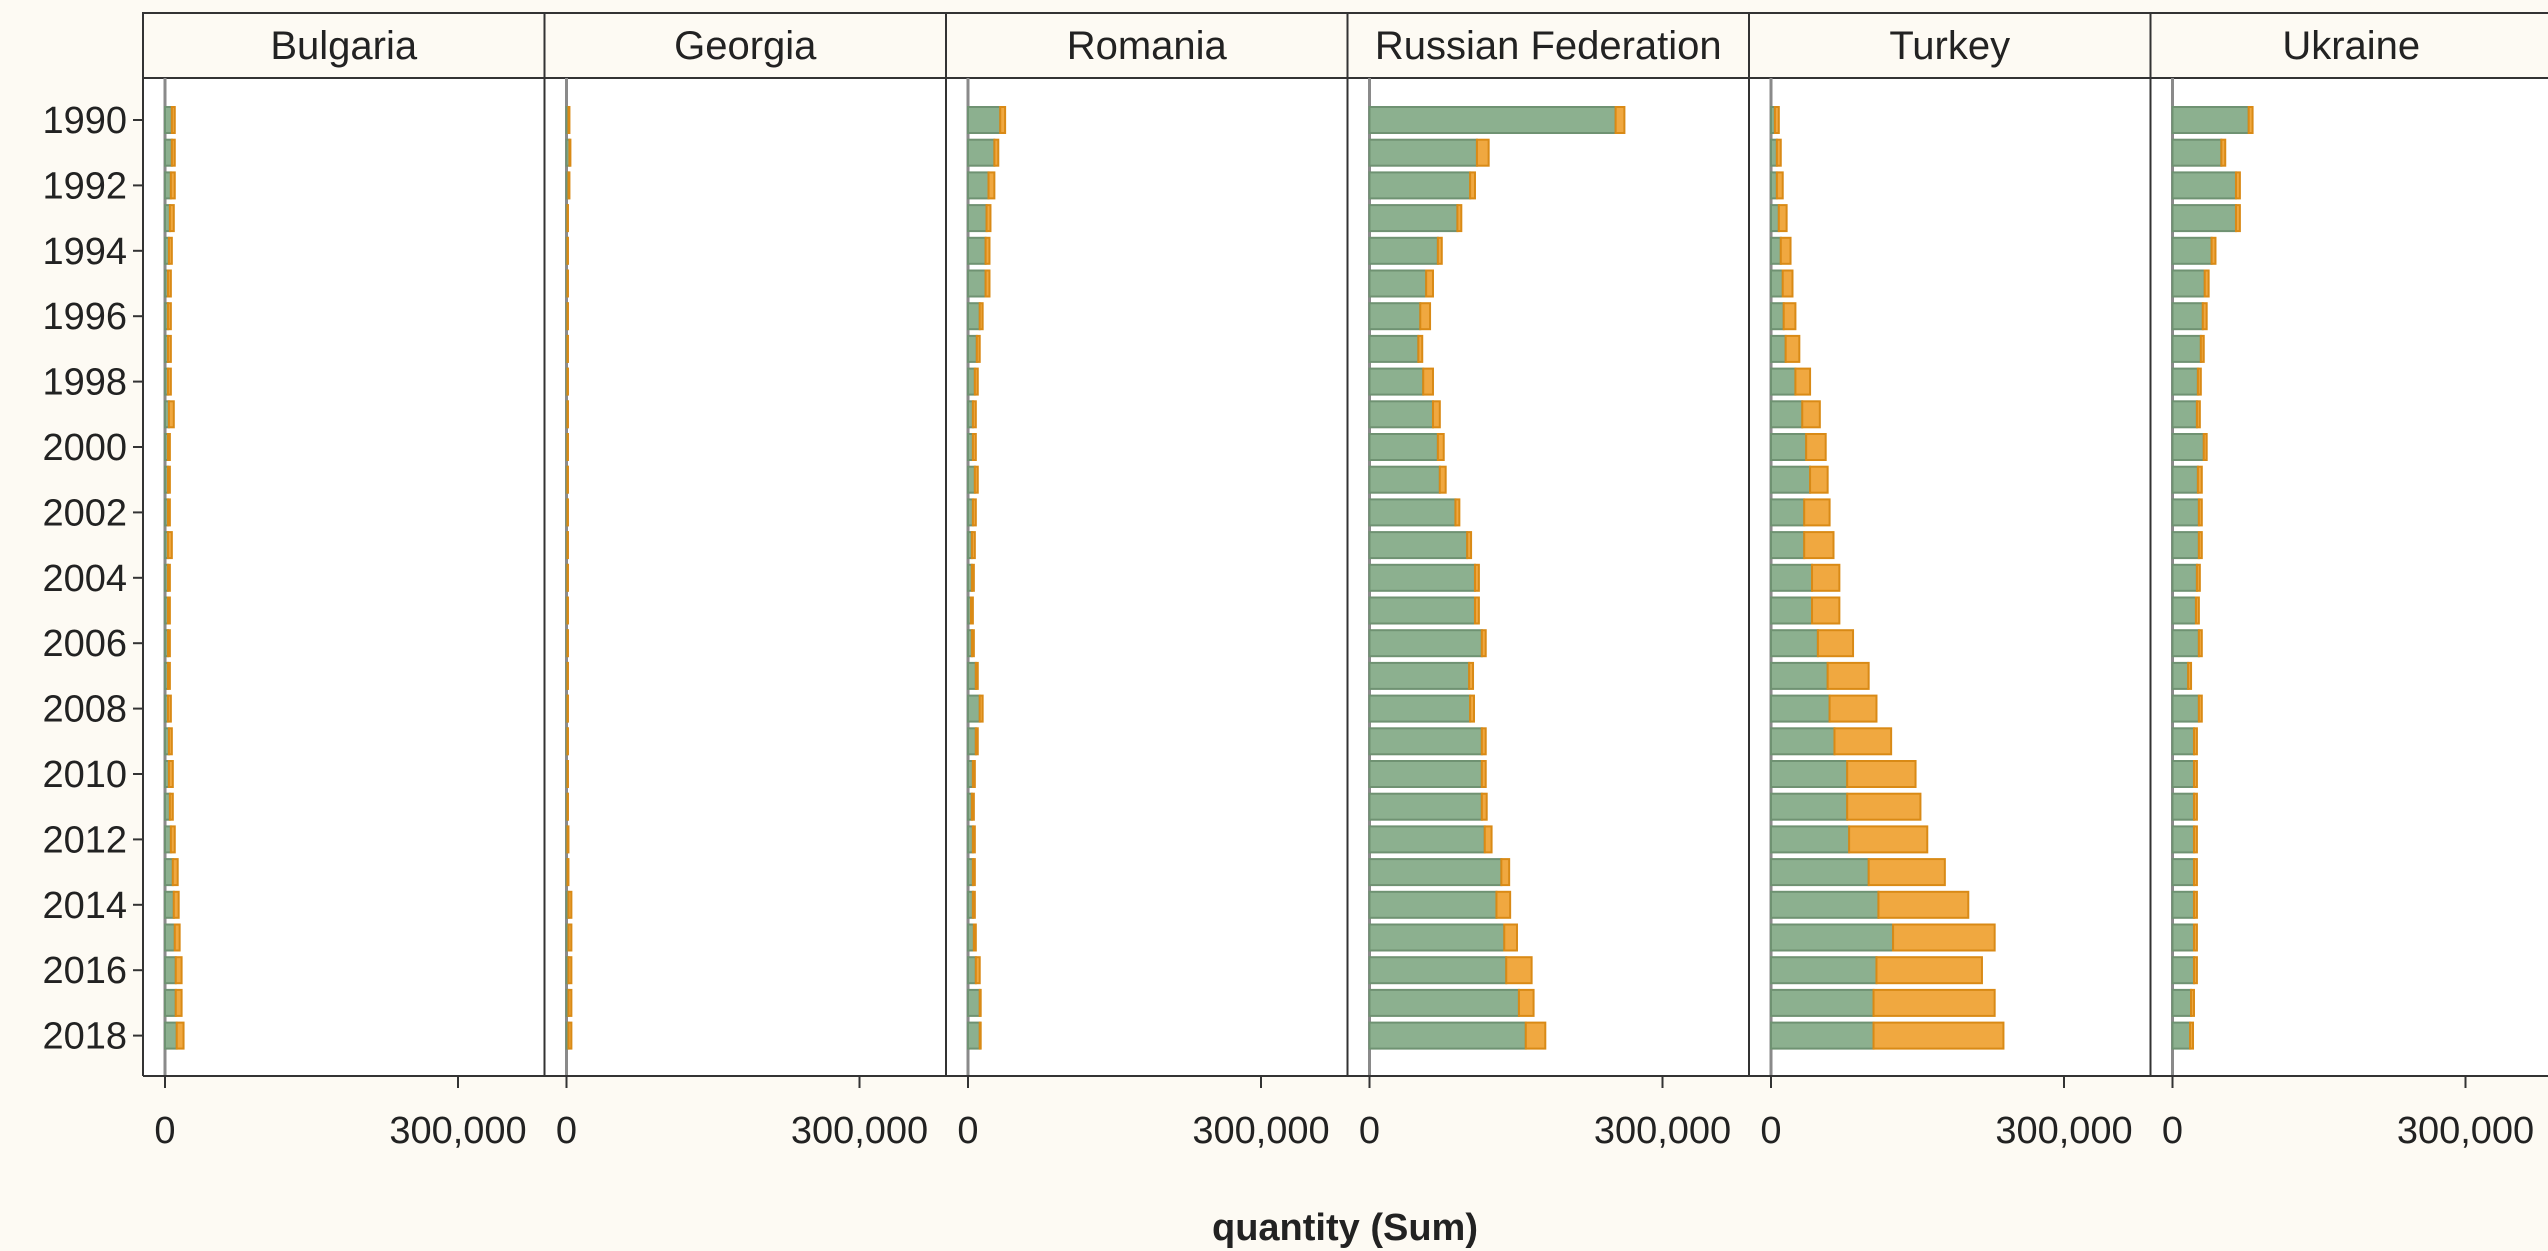 Image resolution: width=2548 pixels, height=1251 pixels. I want to click on y-tick-label: 1994, so click(84, 252).